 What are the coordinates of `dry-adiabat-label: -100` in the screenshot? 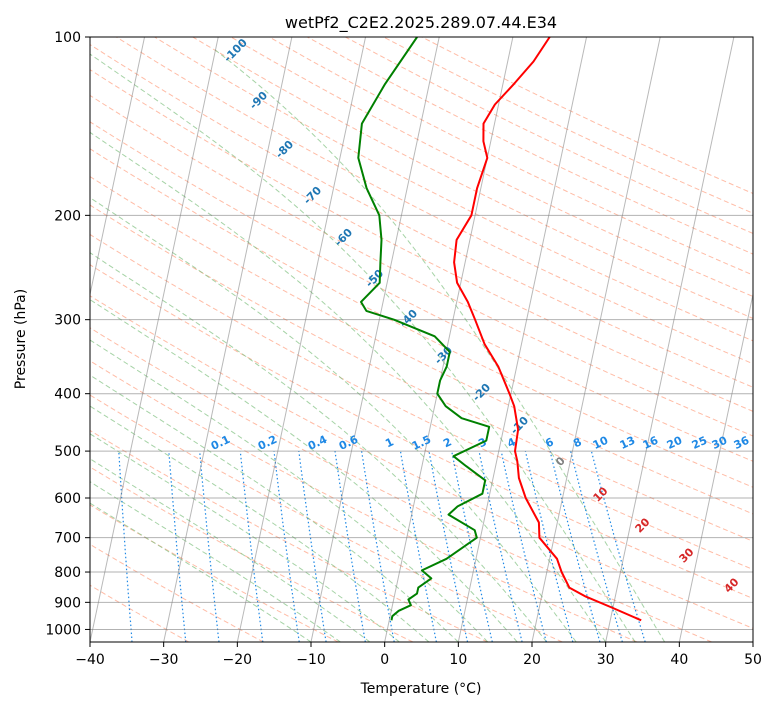 It's located at (235, 50).